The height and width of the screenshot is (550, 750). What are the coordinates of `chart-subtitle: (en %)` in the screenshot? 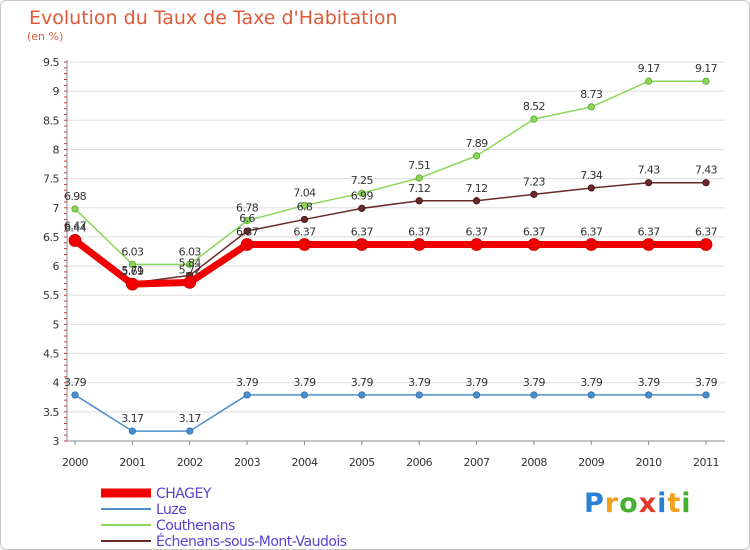 It's located at (45, 36).